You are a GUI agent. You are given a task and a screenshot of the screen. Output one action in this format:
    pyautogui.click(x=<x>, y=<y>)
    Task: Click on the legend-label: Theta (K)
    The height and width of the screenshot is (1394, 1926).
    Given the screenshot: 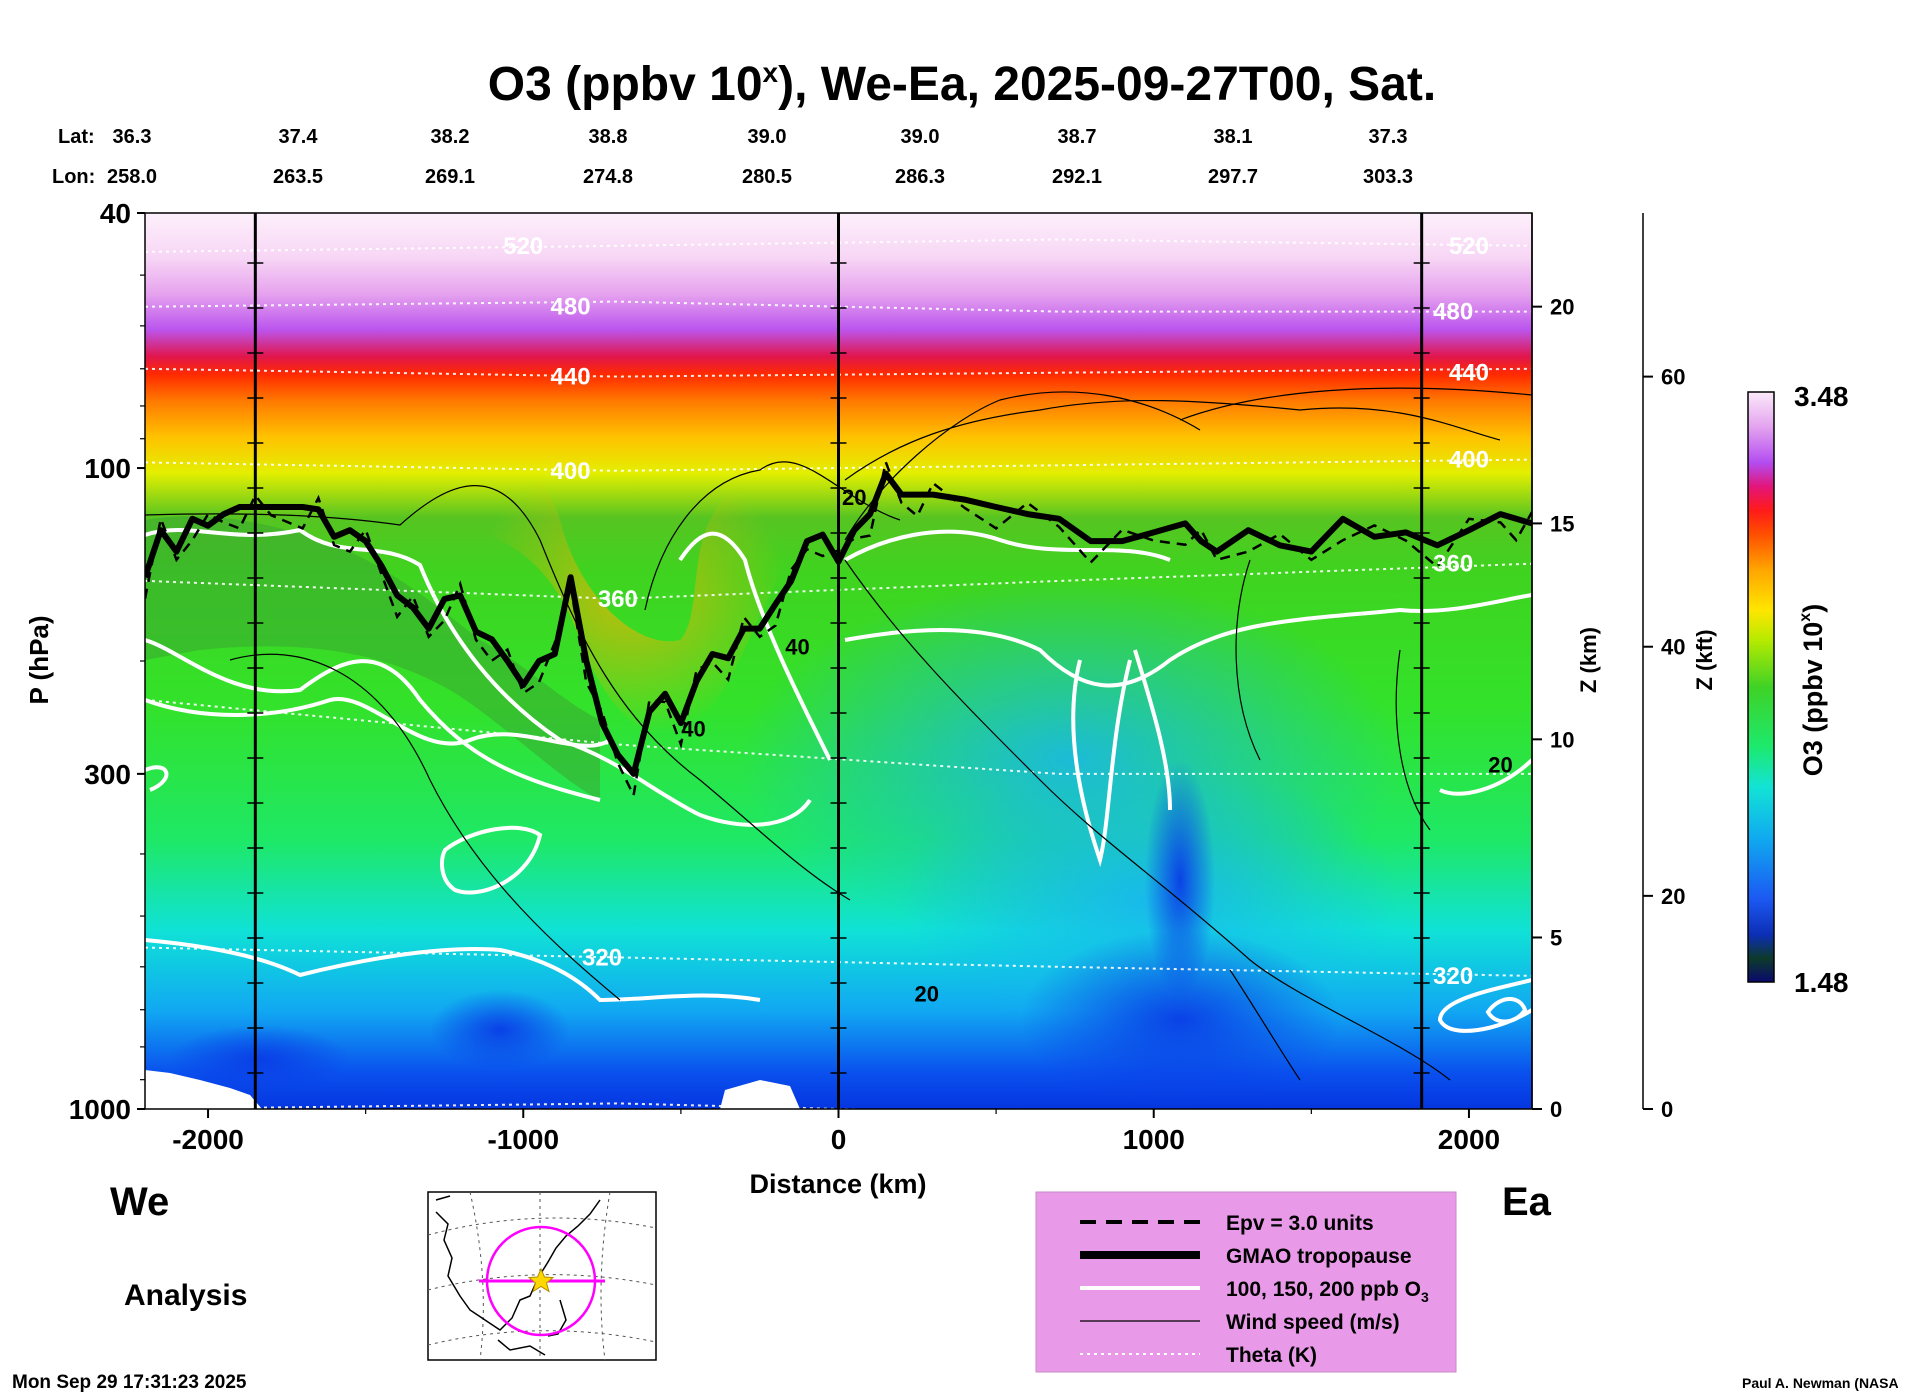 What is the action you would take?
    pyautogui.click(x=1271, y=1355)
    